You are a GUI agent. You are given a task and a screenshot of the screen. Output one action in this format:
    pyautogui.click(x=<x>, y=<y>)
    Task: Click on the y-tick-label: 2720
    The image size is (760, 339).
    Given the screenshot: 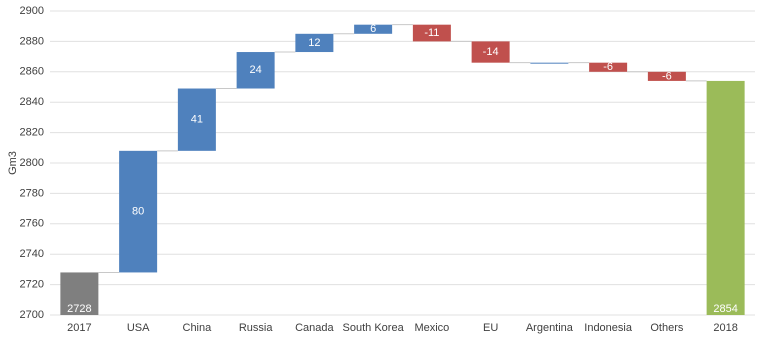 What is the action you would take?
    pyautogui.click(x=32, y=285)
    